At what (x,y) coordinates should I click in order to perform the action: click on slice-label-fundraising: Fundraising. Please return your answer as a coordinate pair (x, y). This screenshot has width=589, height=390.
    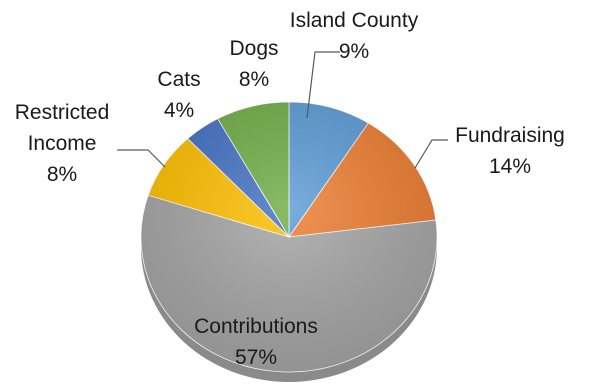
    Looking at the image, I should click on (510, 135).